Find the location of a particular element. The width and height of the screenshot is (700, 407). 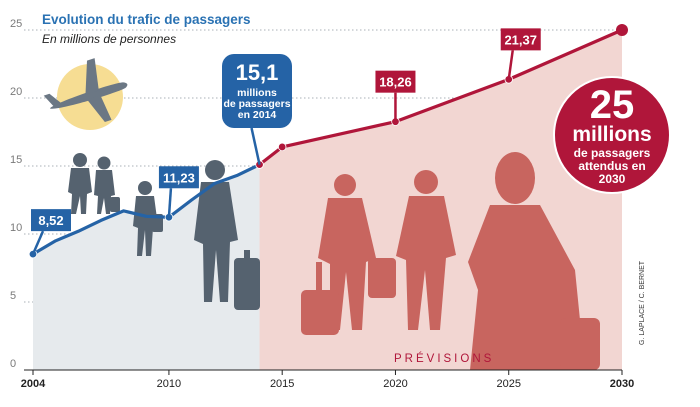

callout-2014-box is located at coordinates (257, 91).